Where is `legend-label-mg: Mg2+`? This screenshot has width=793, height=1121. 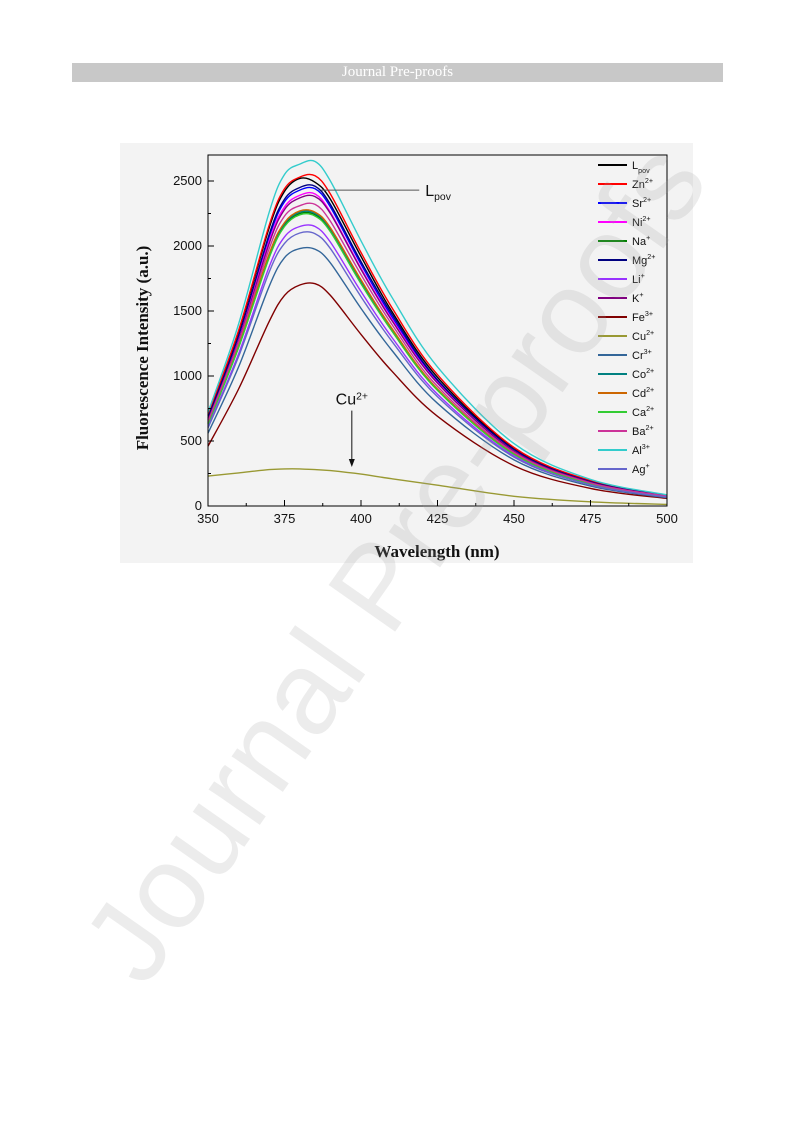
legend-label-mg: Mg2+ is located at coordinates (643, 260).